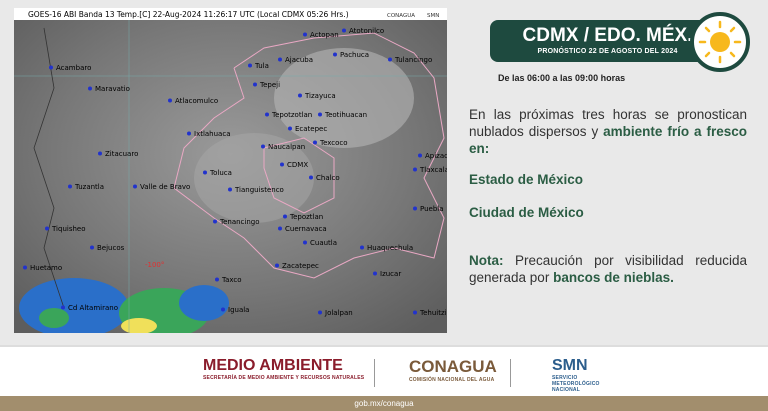 The width and height of the screenshot is (768, 411). I want to click on city-label: Iguala, so click(238, 310).